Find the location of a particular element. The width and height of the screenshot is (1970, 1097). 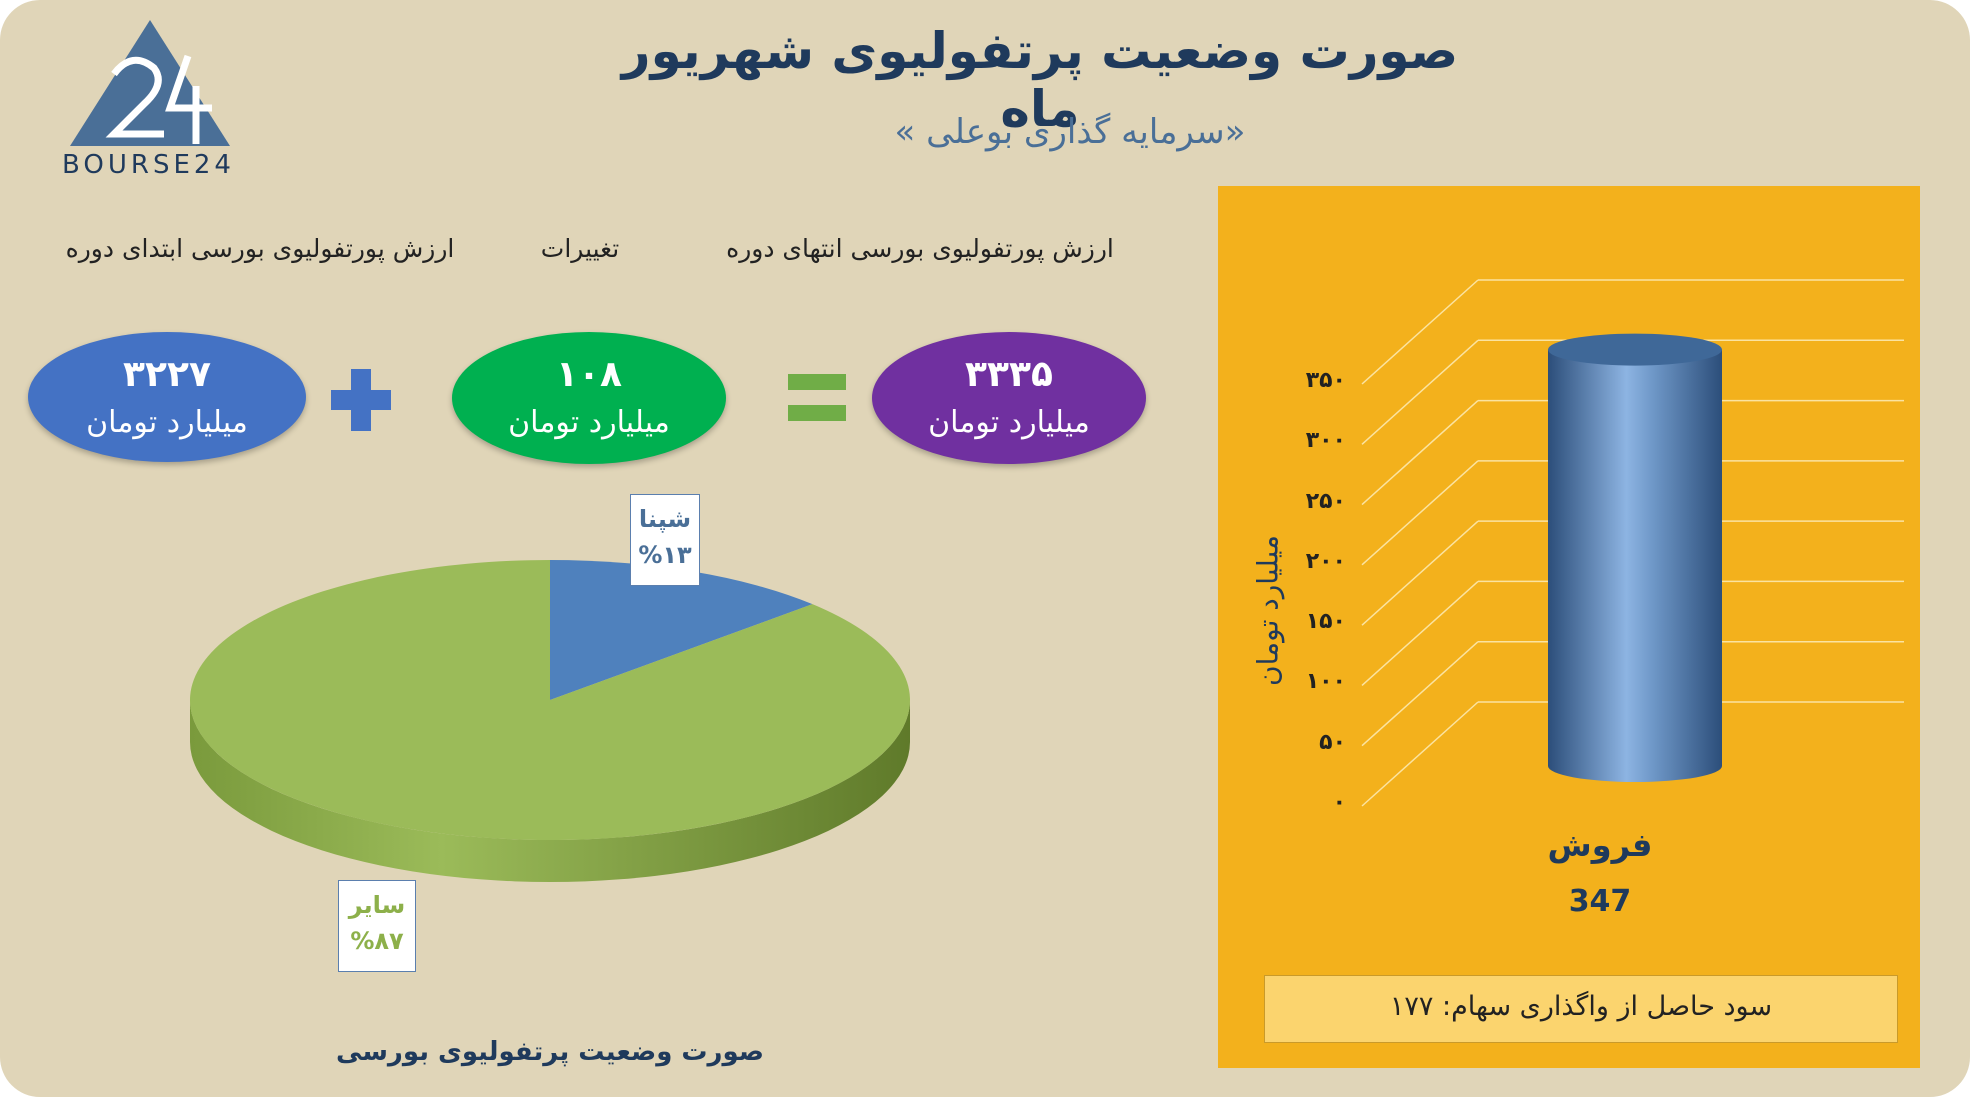

bar-y-axis-label-text: میلیارد تومان is located at coordinates (1268, 610).